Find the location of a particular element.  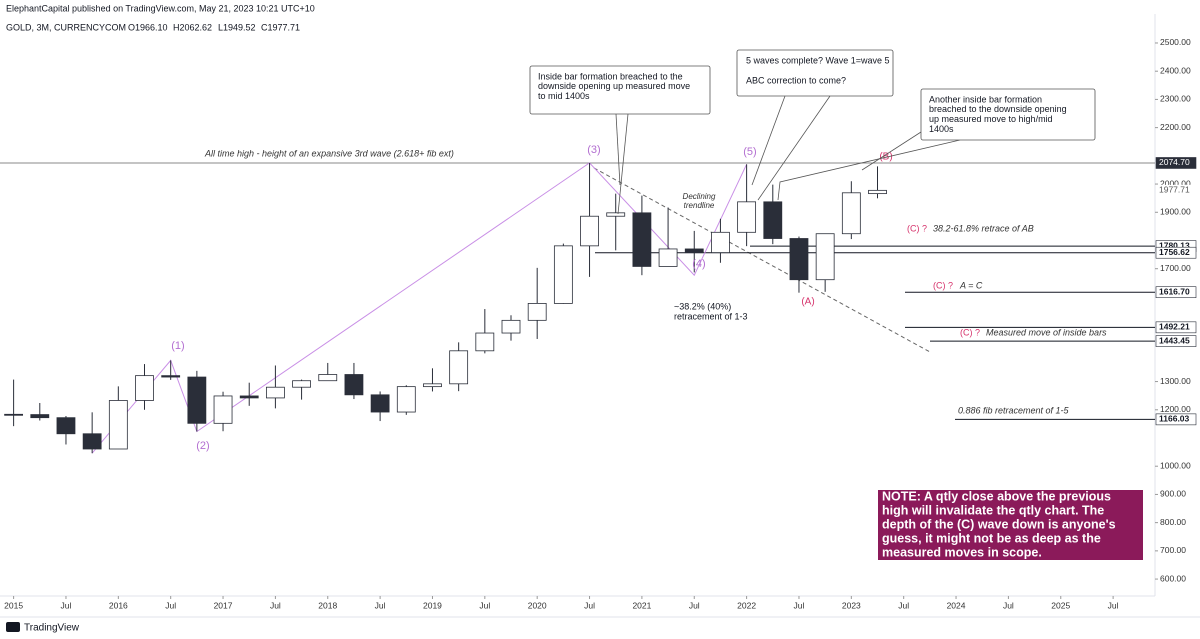

level-label: 2074.70 is located at coordinates (1174, 162).